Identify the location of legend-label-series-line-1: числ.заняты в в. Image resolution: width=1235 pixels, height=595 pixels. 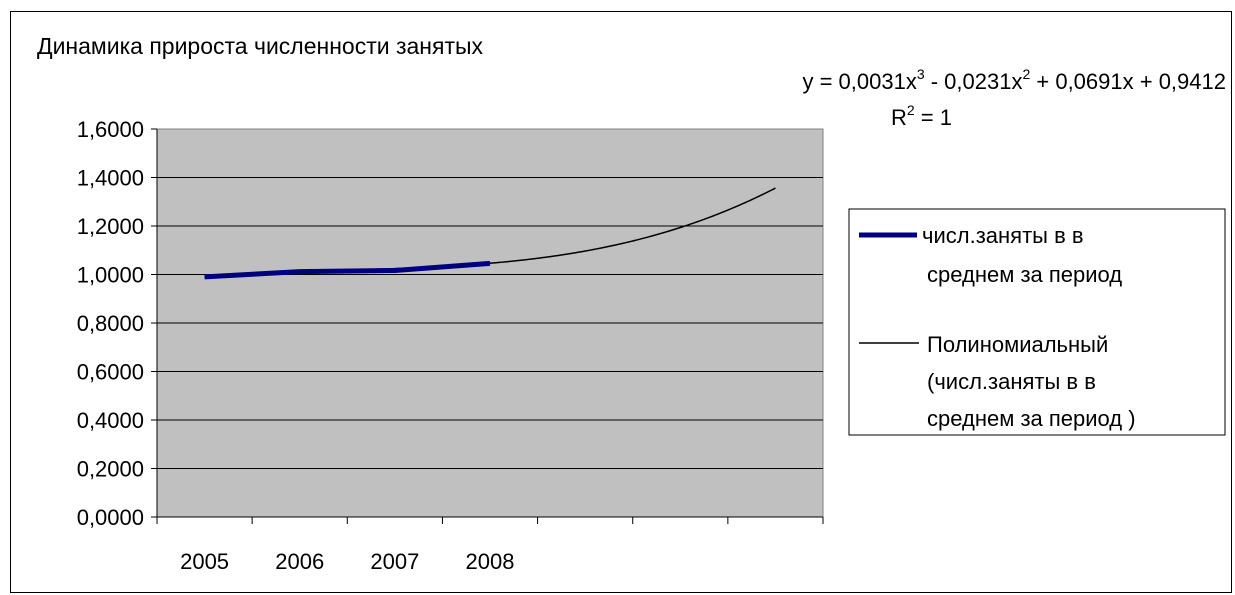
(1003, 235).